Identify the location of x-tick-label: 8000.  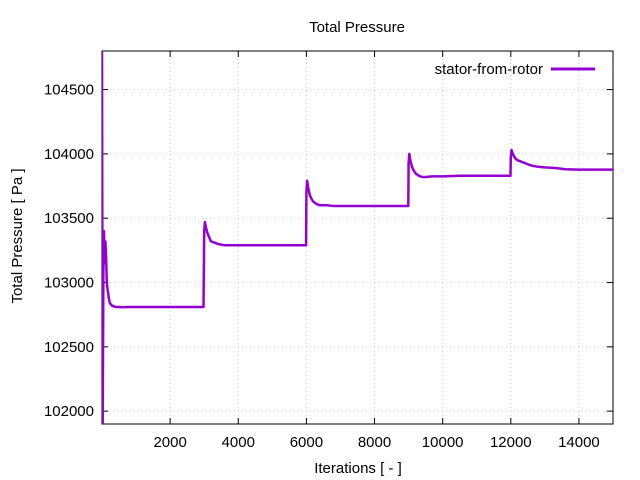
(374, 442).